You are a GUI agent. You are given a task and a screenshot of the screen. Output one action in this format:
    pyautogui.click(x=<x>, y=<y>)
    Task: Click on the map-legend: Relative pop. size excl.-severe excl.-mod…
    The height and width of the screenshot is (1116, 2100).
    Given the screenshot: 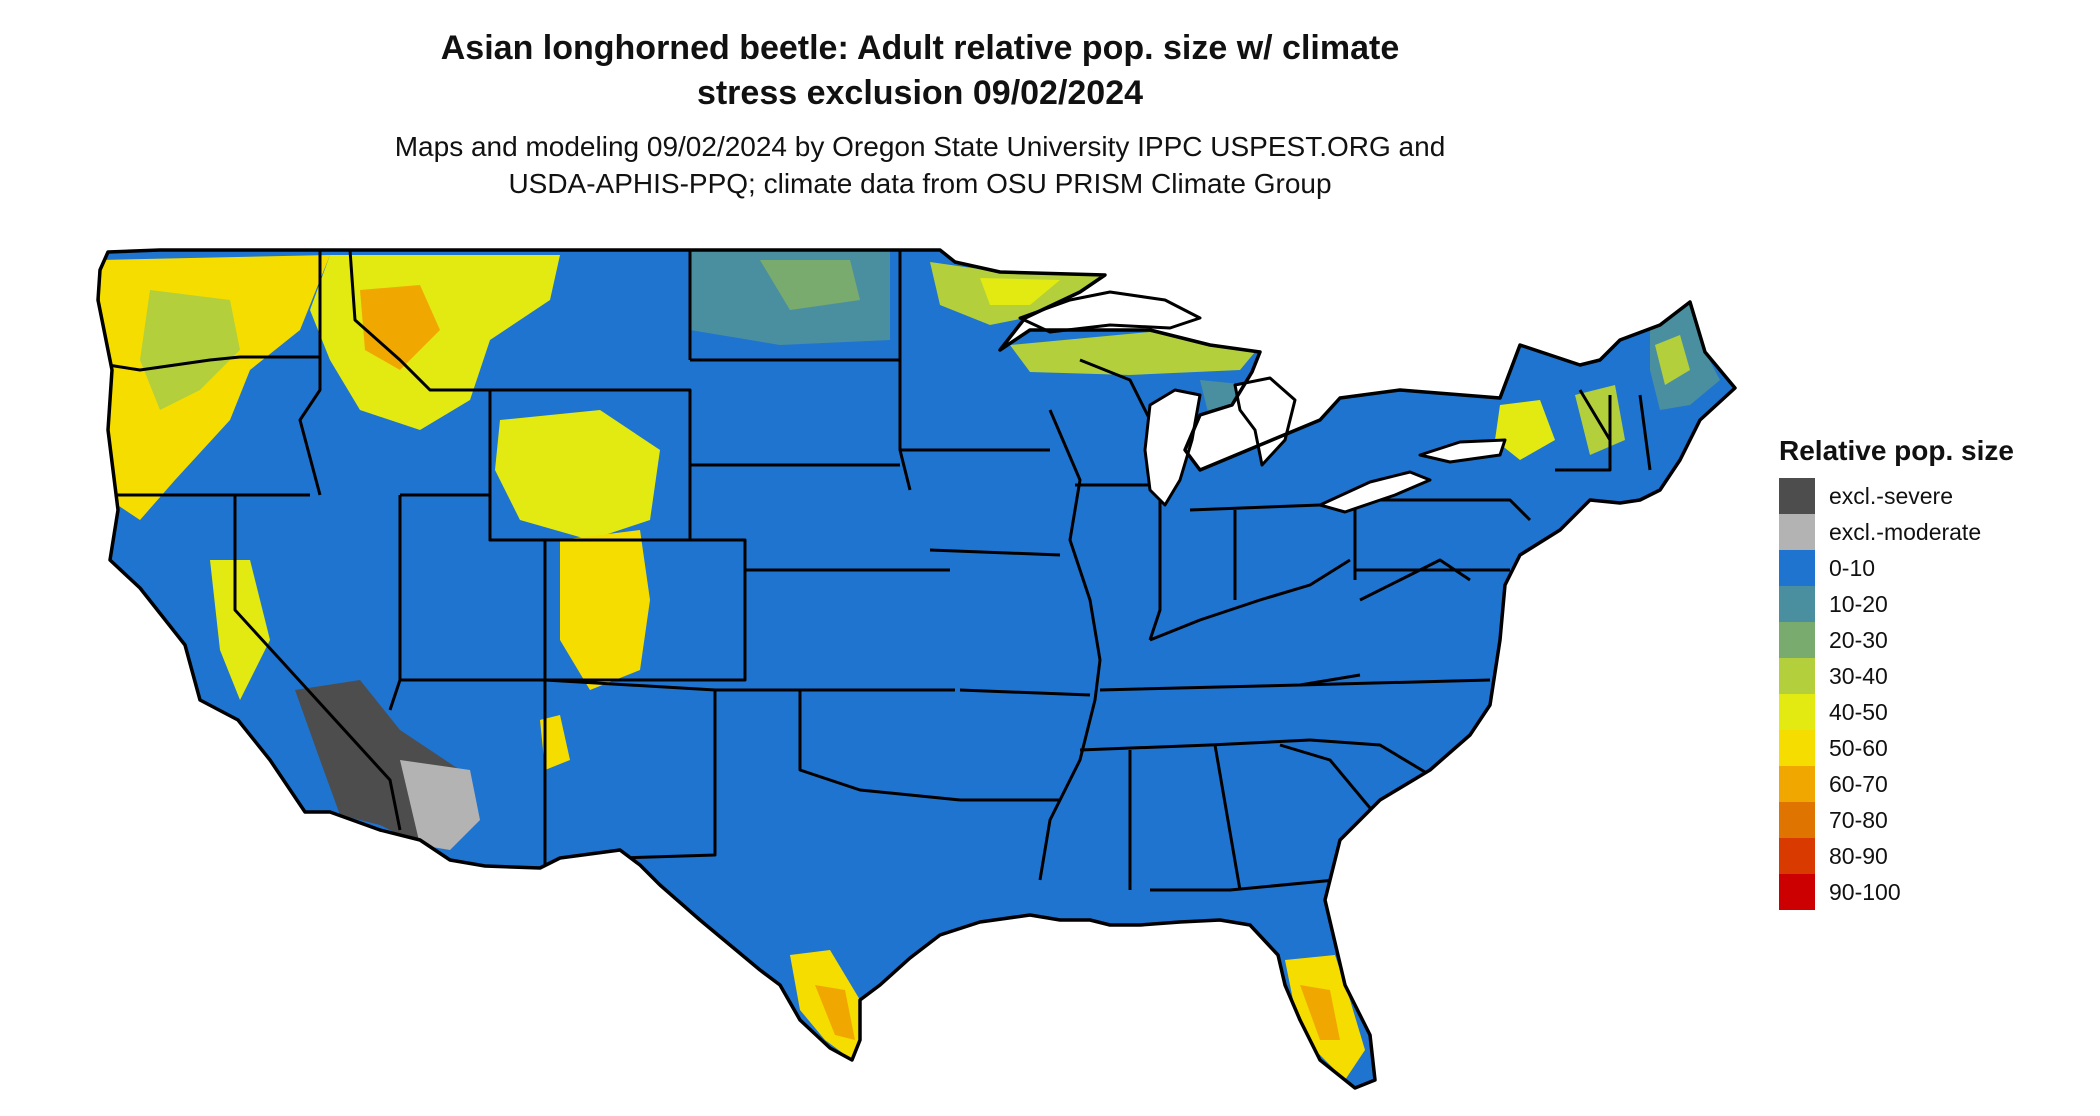 What is the action you would take?
    pyautogui.click(x=1896, y=672)
    